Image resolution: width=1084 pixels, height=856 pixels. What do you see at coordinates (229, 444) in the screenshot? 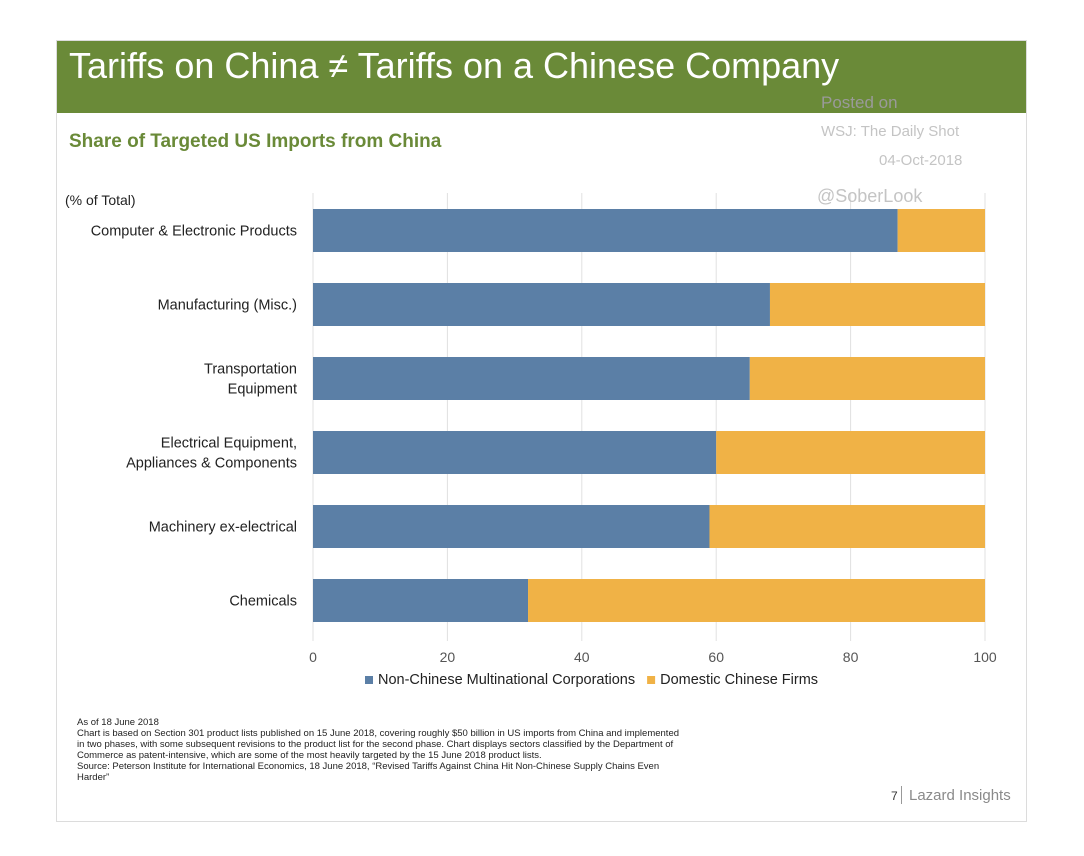
I see `category-label: Electrical Equipment,` at bounding box center [229, 444].